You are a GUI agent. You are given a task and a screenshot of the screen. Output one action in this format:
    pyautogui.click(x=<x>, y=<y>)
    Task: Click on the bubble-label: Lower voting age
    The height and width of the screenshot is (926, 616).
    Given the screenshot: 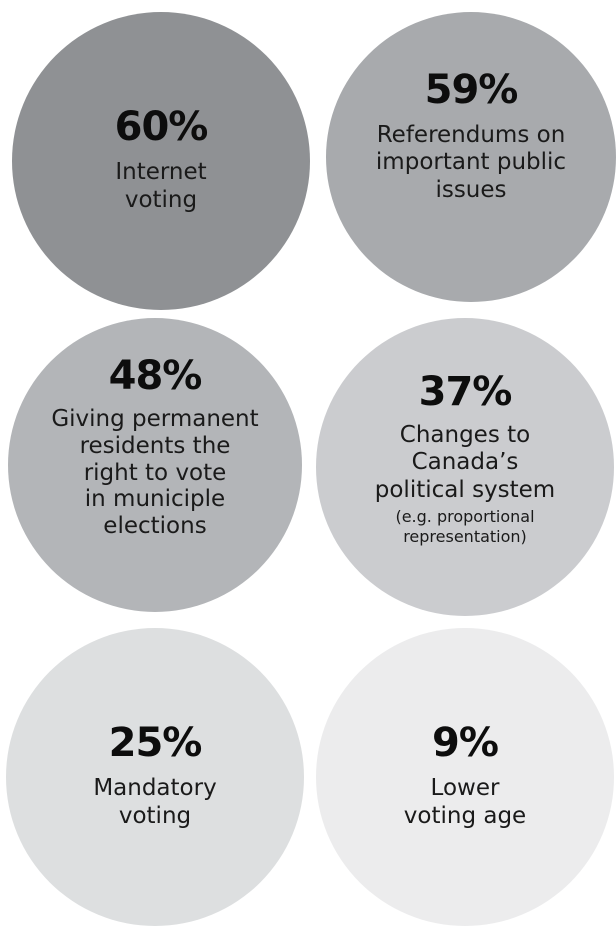 What is the action you would take?
    pyautogui.click(x=465, y=802)
    